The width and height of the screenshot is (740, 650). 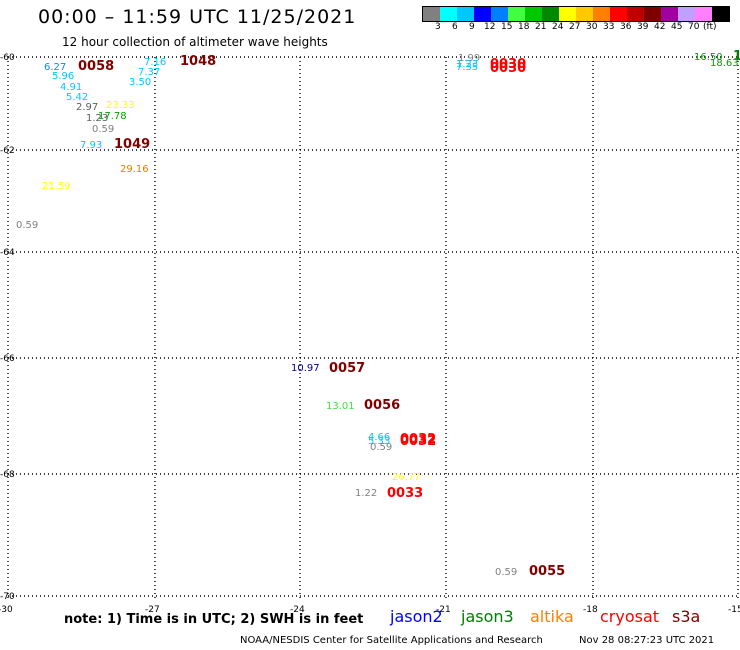 What do you see at coordinates (643, 27) in the screenshot?
I see `color-legend-label: 39` at bounding box center [643, 27].